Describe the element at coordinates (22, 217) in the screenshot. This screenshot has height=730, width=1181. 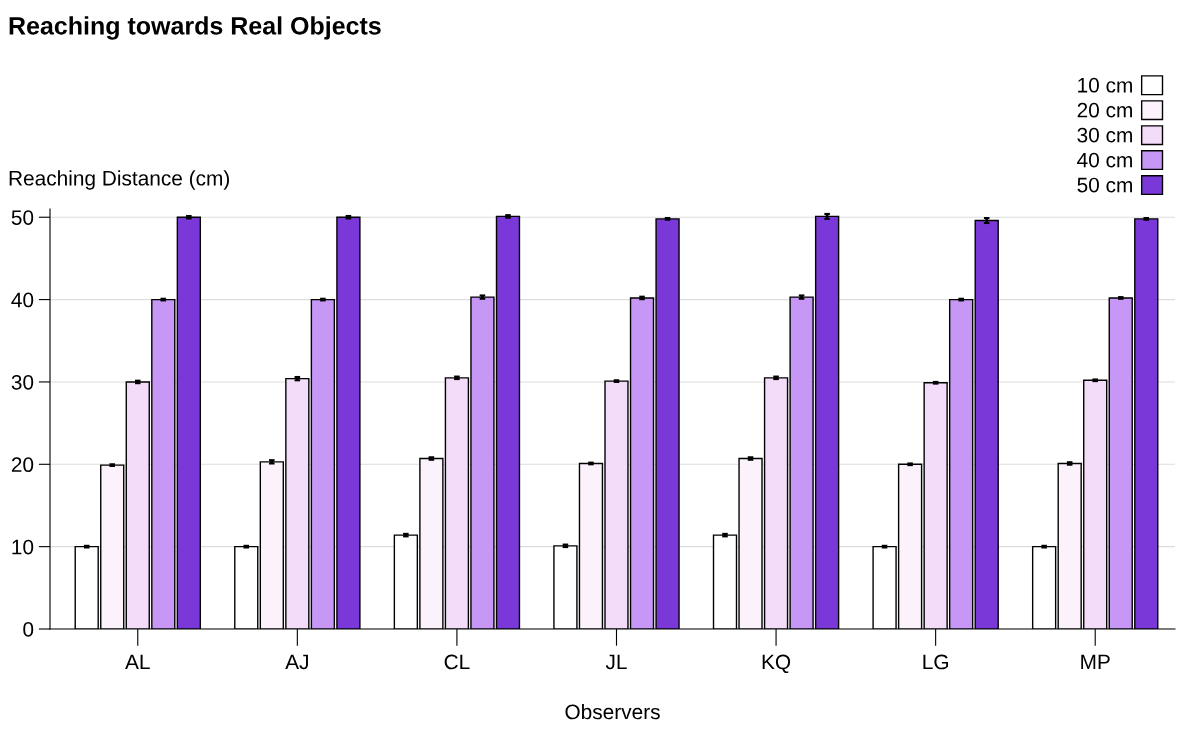
I see `y-tick-label: 50` at that location.